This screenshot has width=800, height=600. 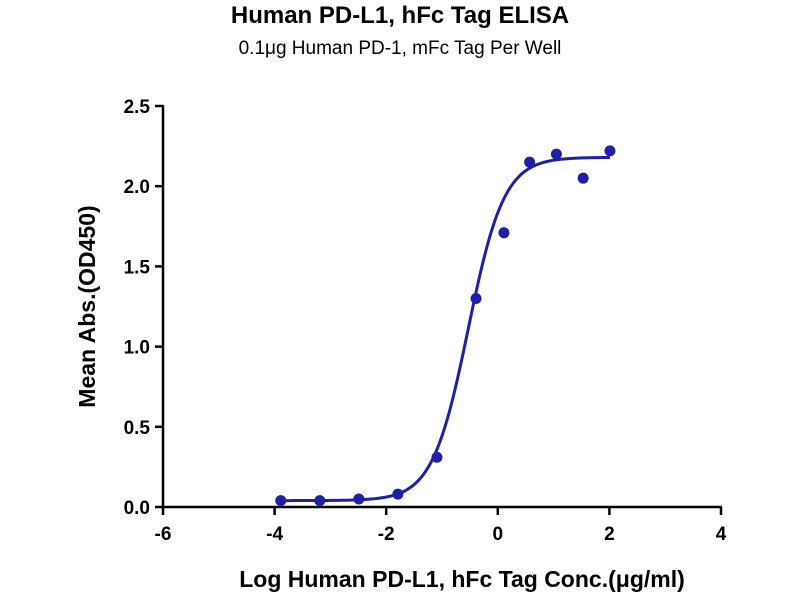 I want to click on x-tick-label: -4, so click(x=274, y=534).